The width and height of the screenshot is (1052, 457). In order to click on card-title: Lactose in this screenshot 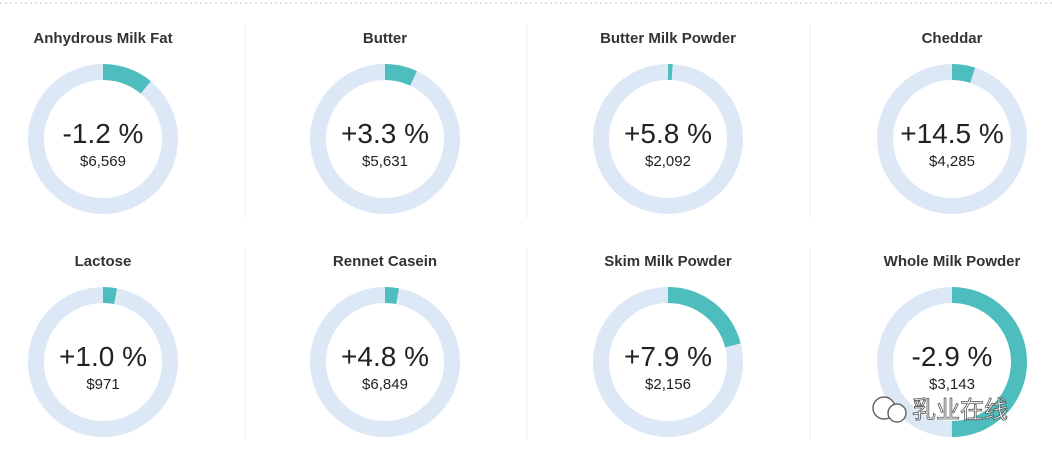, I will do `click(103, 261)`.